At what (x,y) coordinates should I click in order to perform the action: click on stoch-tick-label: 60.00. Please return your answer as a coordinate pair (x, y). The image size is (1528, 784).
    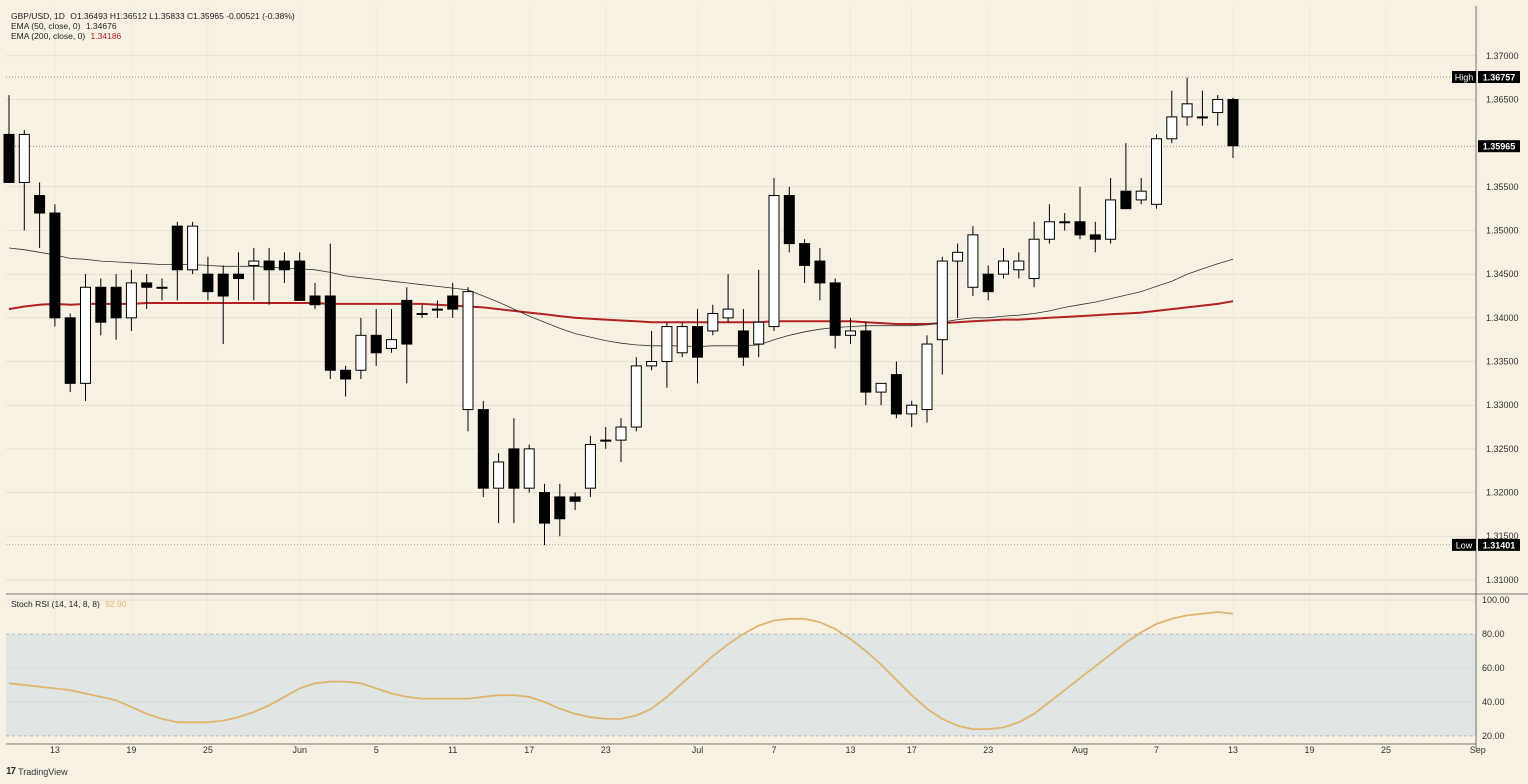
    Looking at the image, I should click on (1493, 668).